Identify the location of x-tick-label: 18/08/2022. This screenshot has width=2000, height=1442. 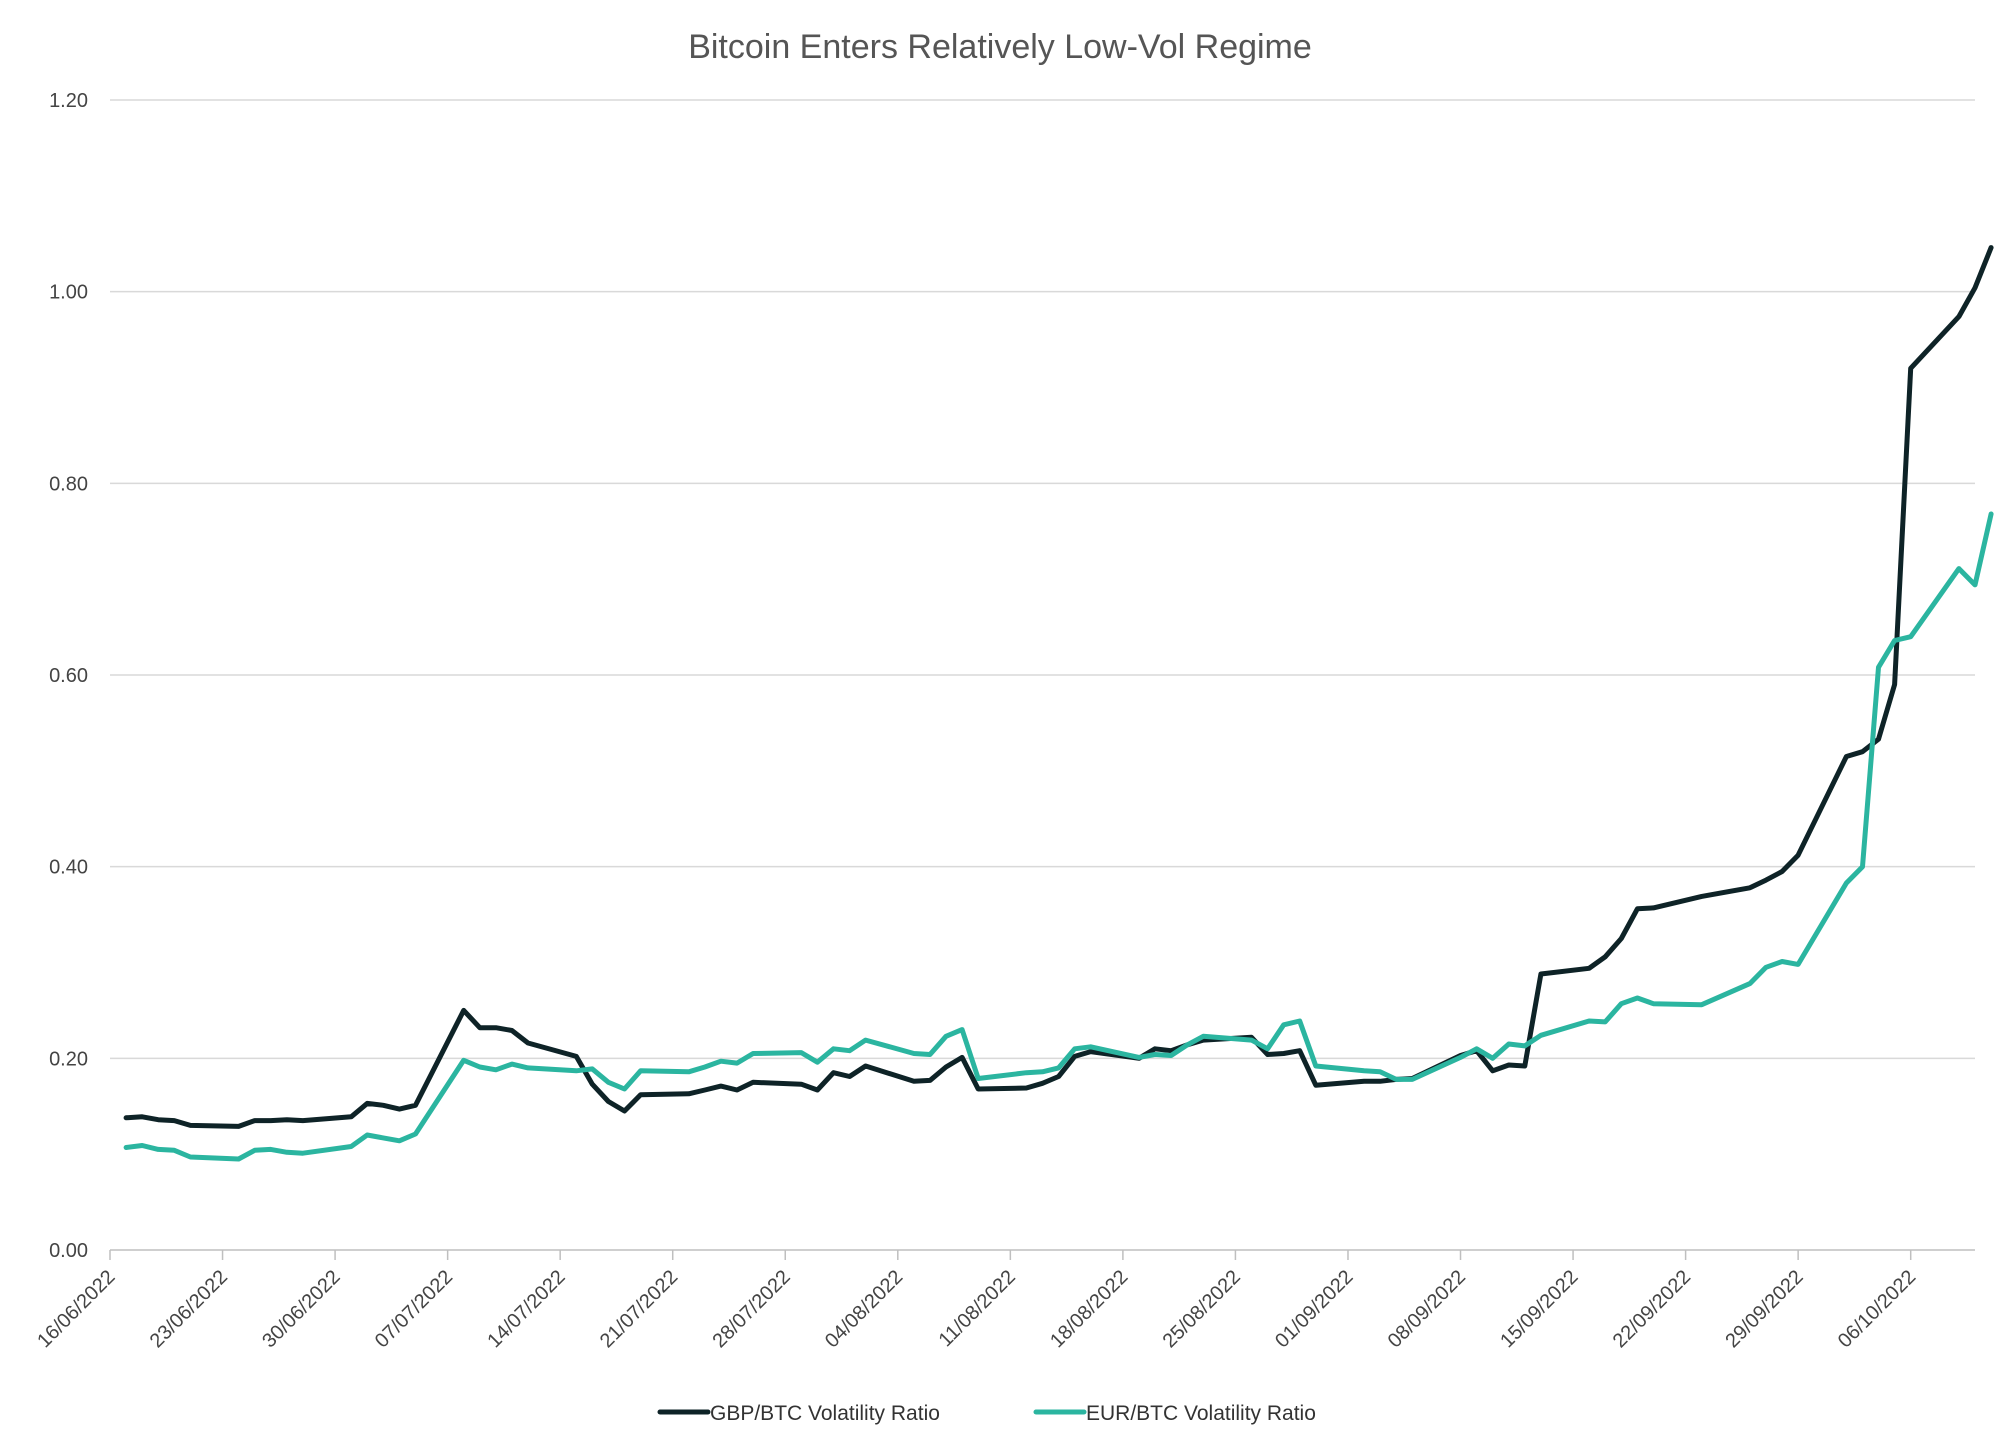
(1089, 1309).